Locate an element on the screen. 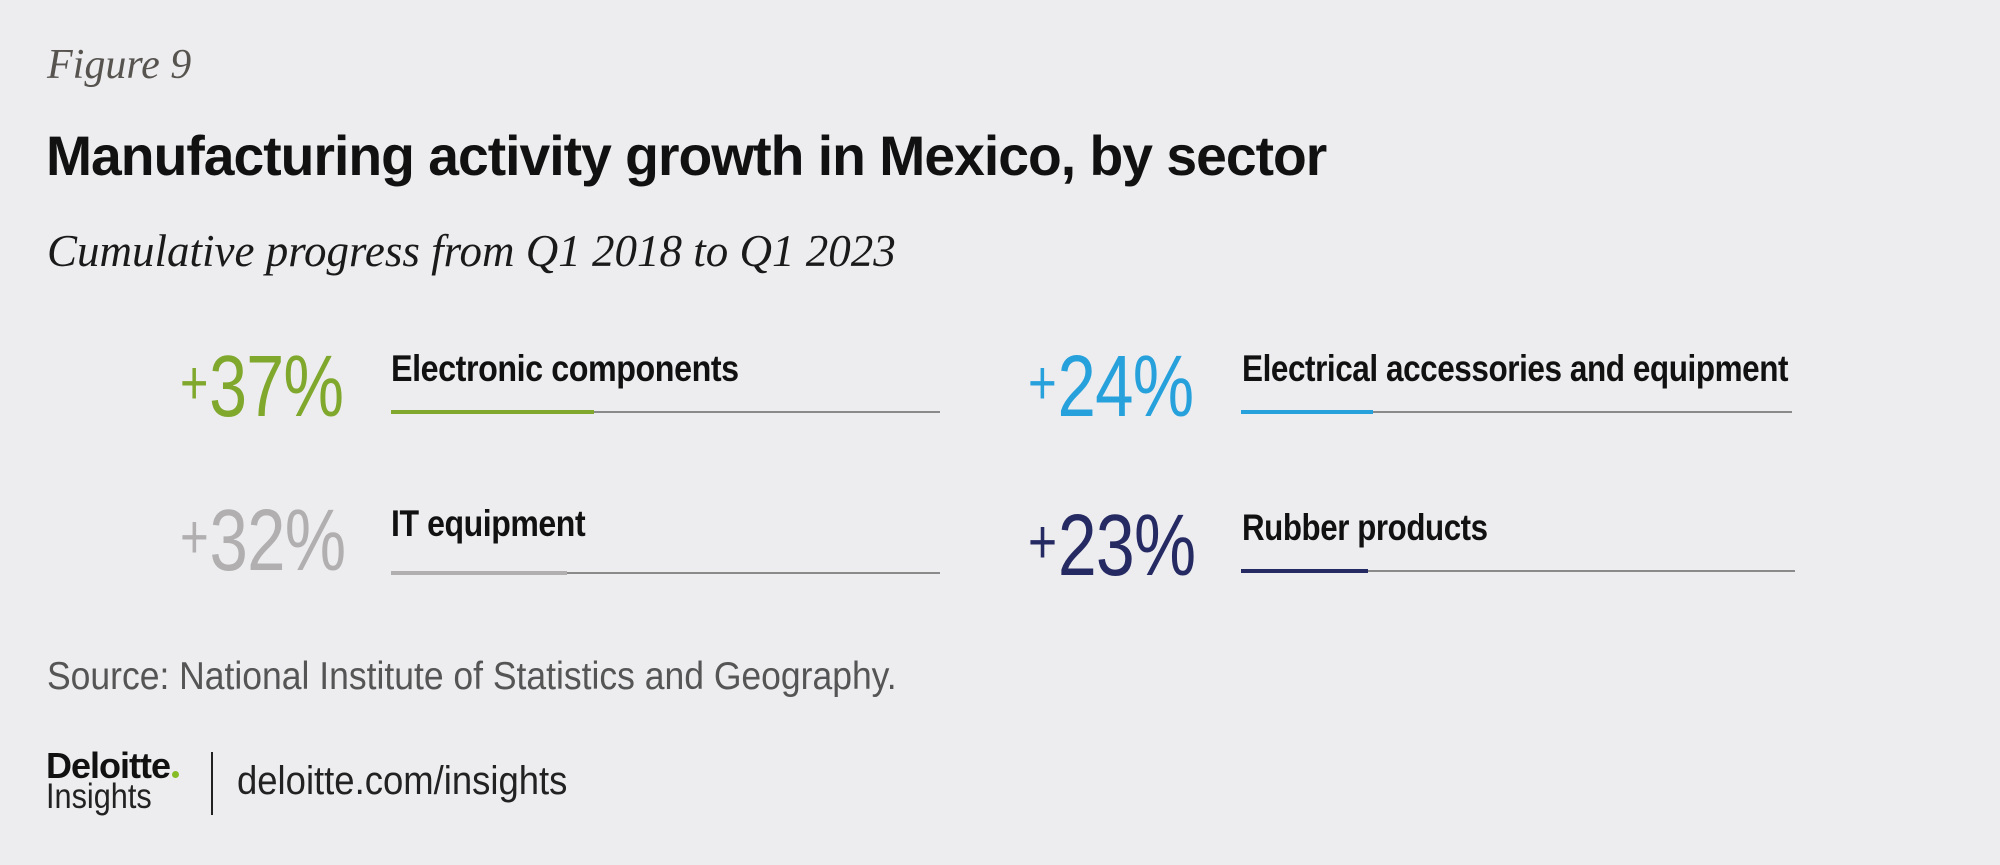  logo-word: Deloitte is located at coordinates (108, 765).